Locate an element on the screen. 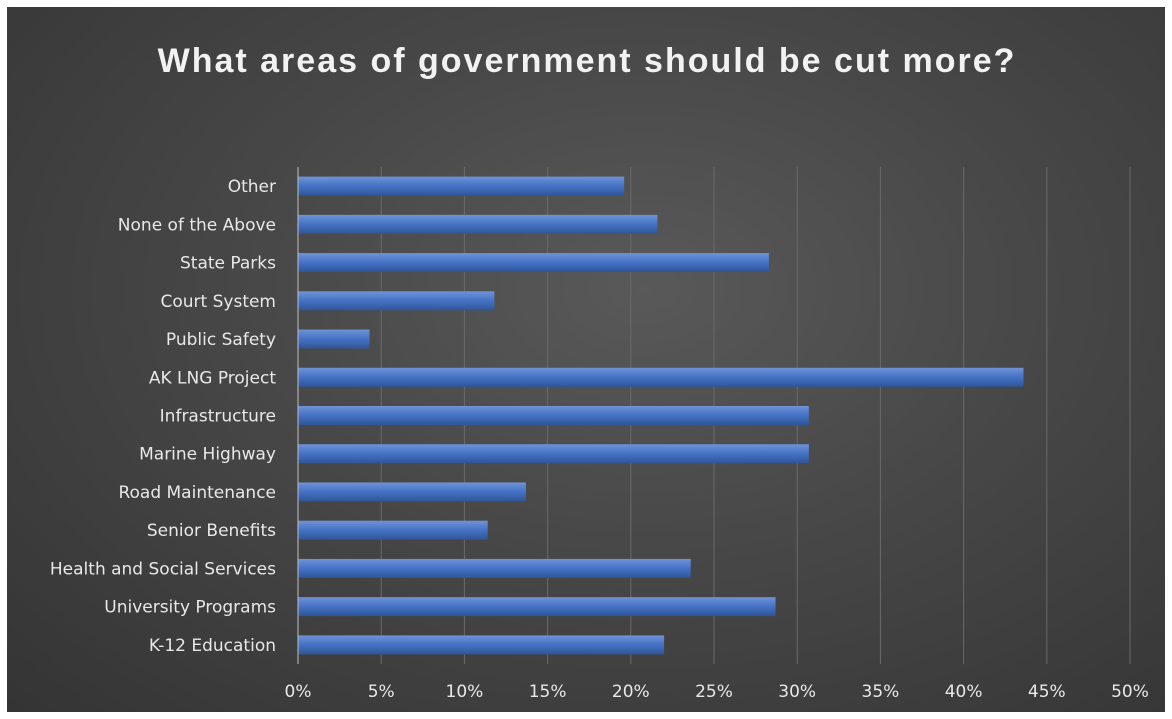 The width and height of the screenshot is (1172, 719). category-label: University Programs is located at coordinates (190, 608).